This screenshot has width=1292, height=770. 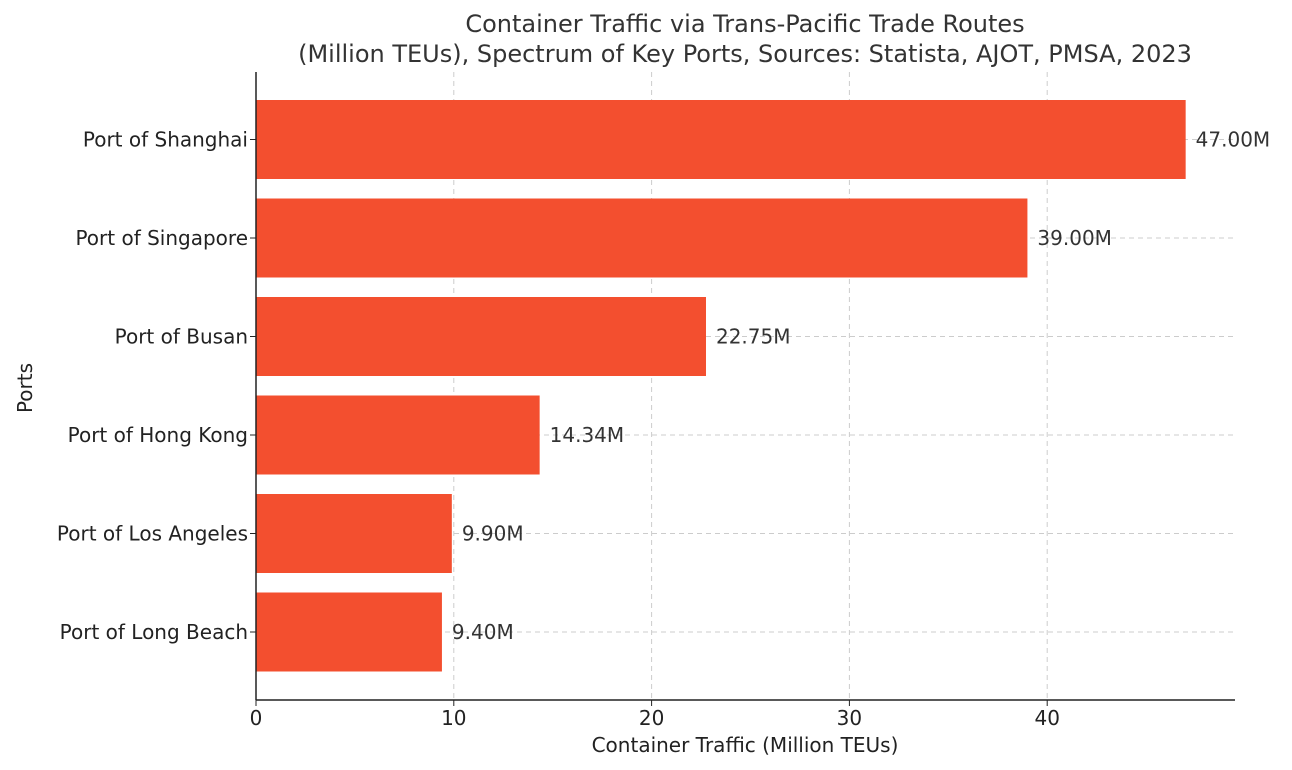 What do you see at coordinates (181, 337) in the screenshot?
I see `y-tick-label: Port of Busan` at bounding box center [181, 337].